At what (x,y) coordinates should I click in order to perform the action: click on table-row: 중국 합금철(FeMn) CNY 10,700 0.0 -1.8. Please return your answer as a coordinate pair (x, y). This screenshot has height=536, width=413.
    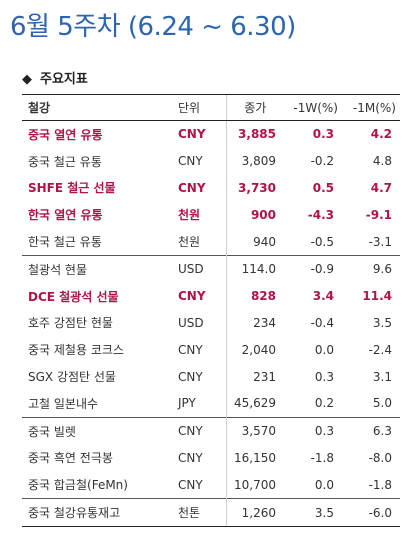
    Looking at the image, I should click on (211, 485).